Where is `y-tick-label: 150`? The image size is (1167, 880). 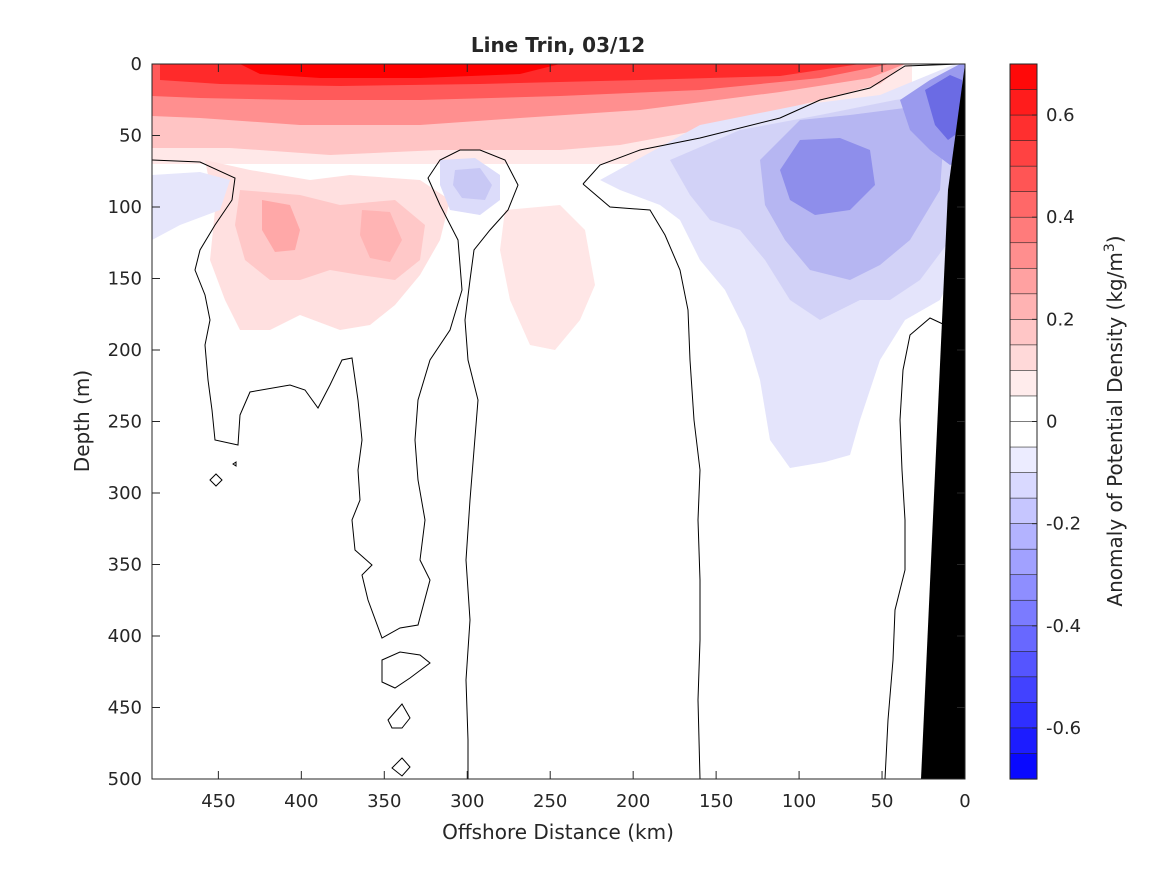
y-tick-label: 150 is located at coordinates (125, 279).